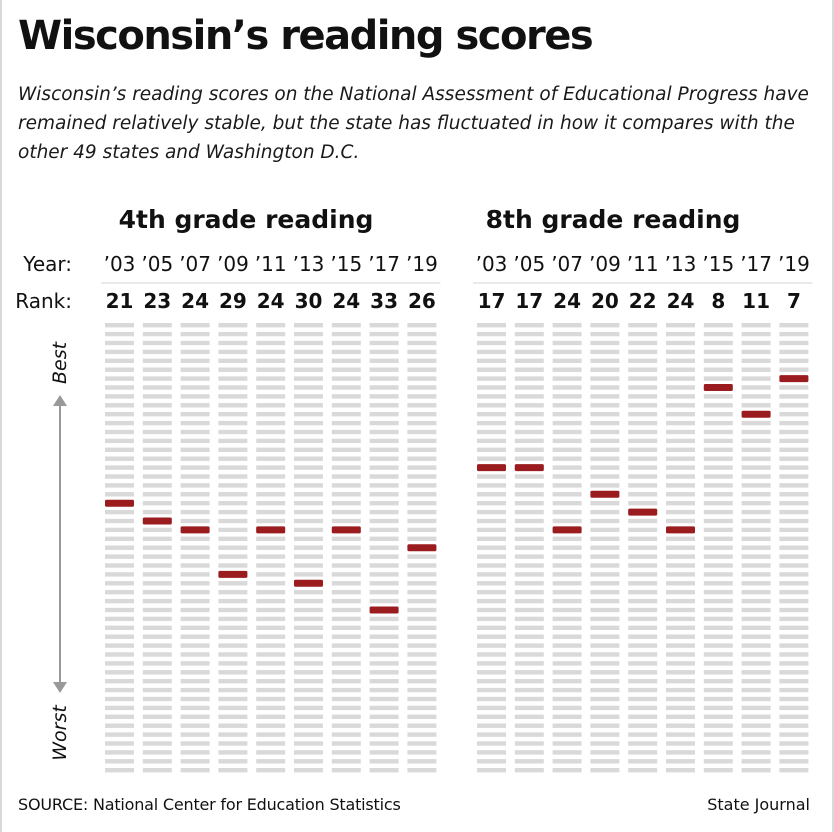  Describe the element at coordinates (120, 301) in the screenshot. I see `grade4-rank-label: 21` at that location.